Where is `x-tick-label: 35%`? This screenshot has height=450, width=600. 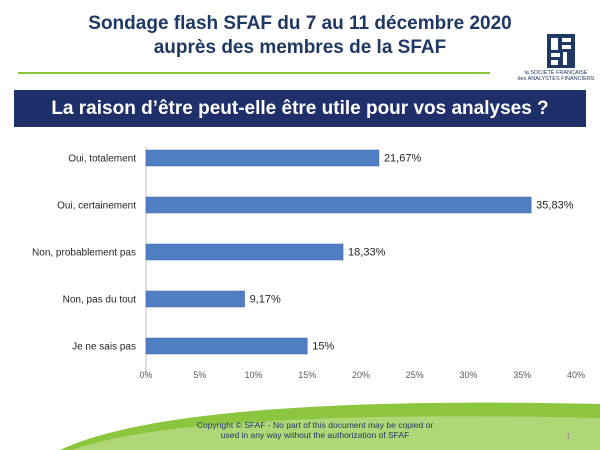
x-tick-label: 35% is located at coordinates (522, 375).